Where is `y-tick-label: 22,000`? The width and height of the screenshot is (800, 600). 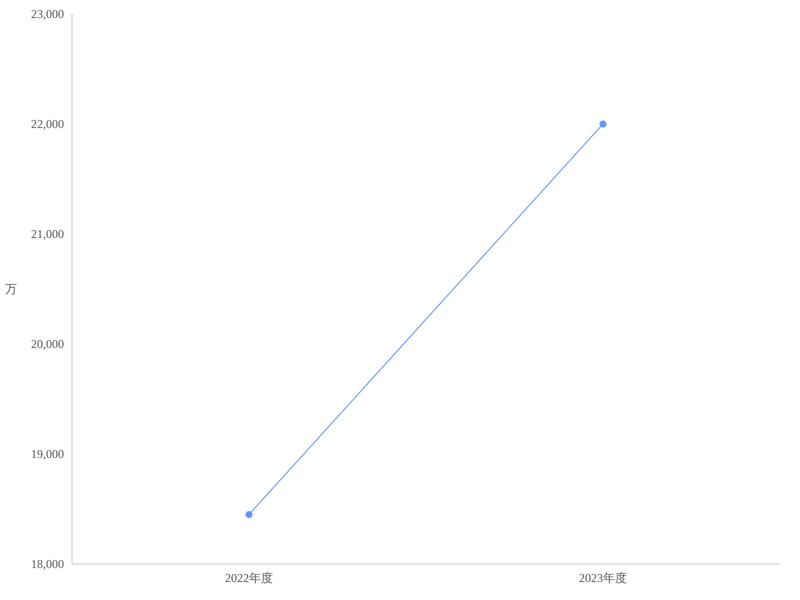 y-tick-label: 22,000 is located at coordinates (47, 124).